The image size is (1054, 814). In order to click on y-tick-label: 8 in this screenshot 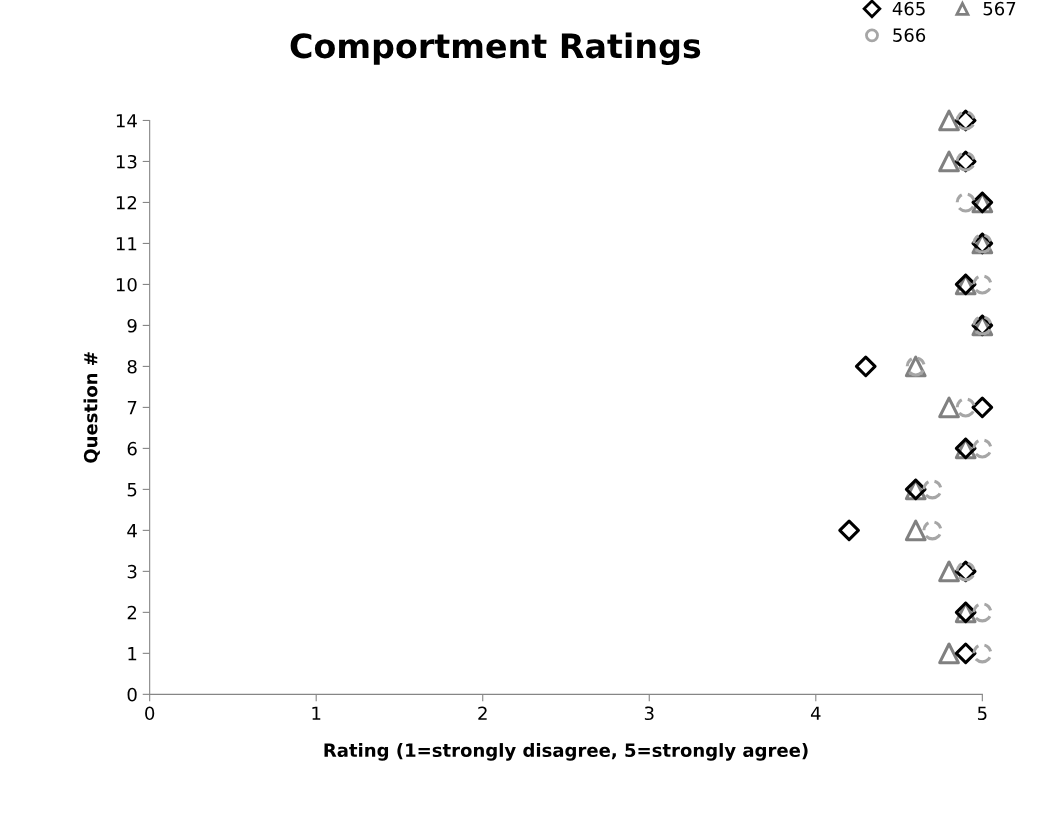, I will do `click(132, 366)`.